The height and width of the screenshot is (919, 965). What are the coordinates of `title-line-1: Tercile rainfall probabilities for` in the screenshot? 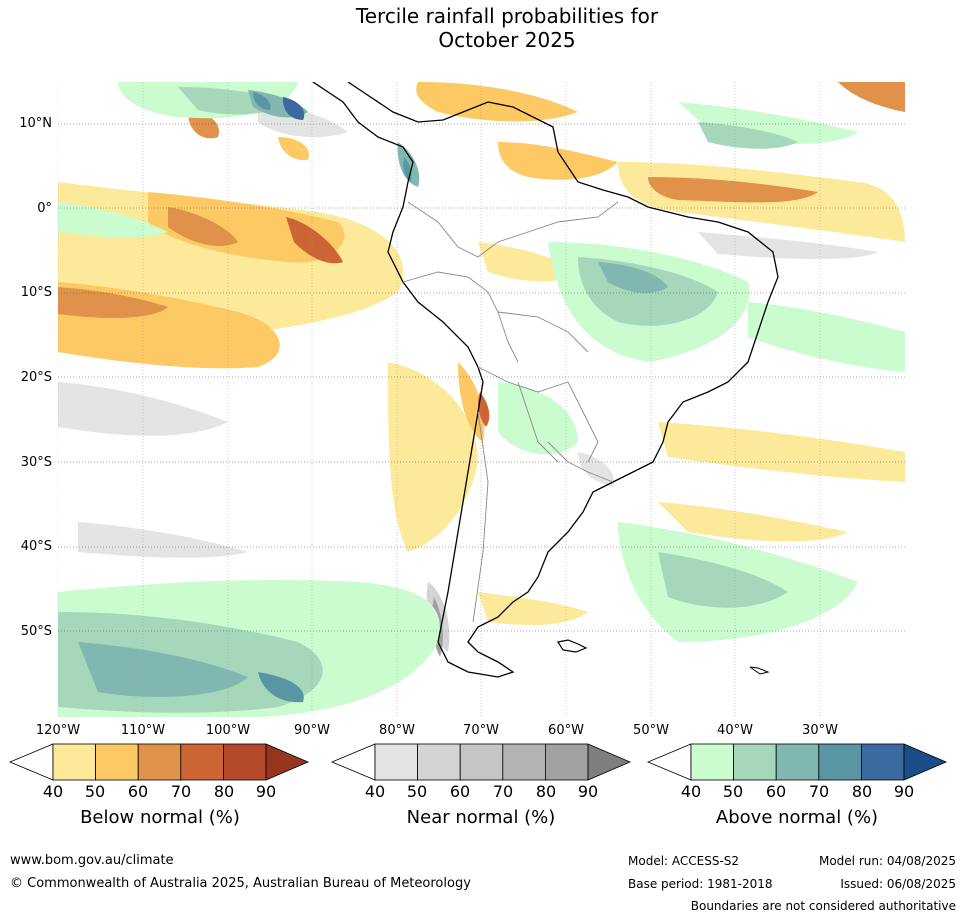 It's located at (507, 16).